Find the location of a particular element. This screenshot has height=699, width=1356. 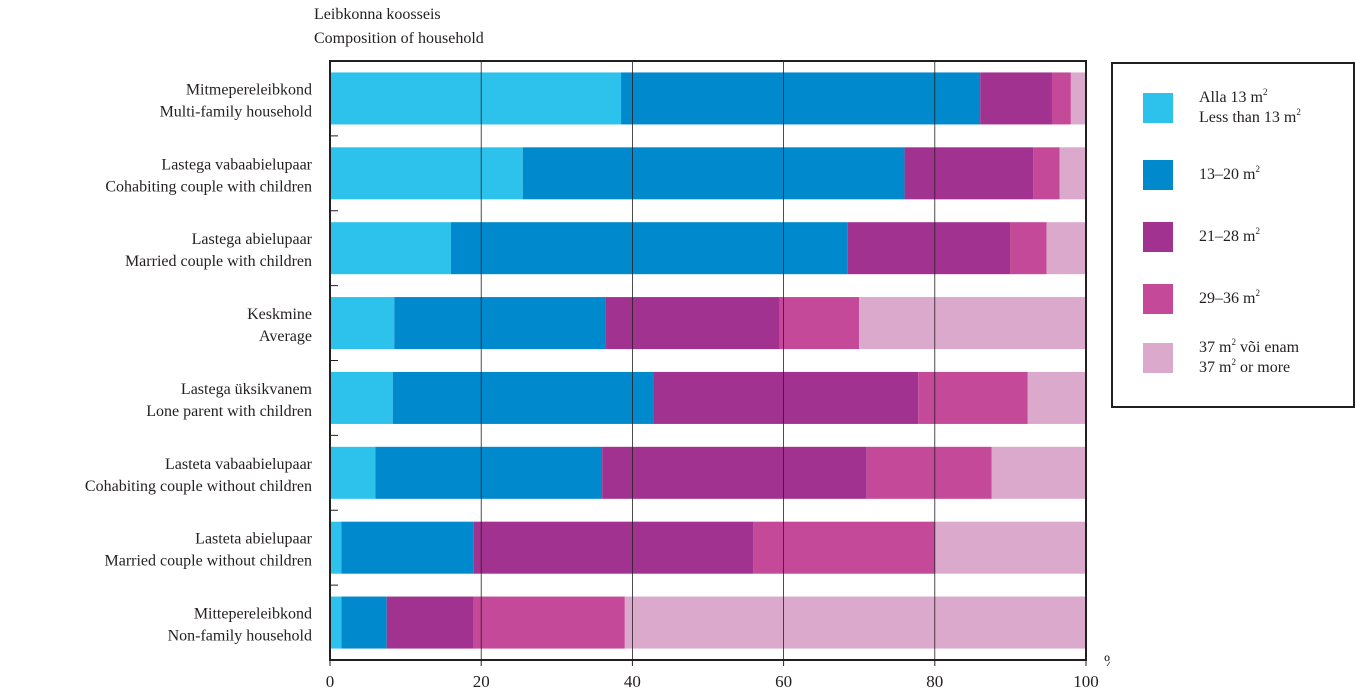

category-label-2-1: Married couple with children is located at coordinates (218, 261).